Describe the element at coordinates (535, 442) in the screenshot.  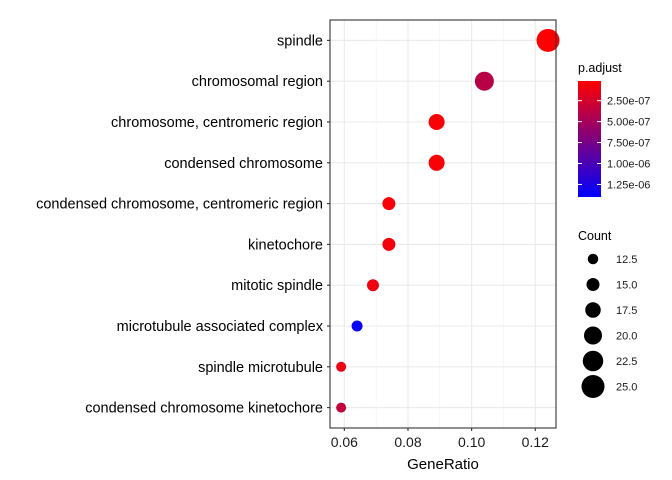
I see `x-tick-label: 0.12` at that location.